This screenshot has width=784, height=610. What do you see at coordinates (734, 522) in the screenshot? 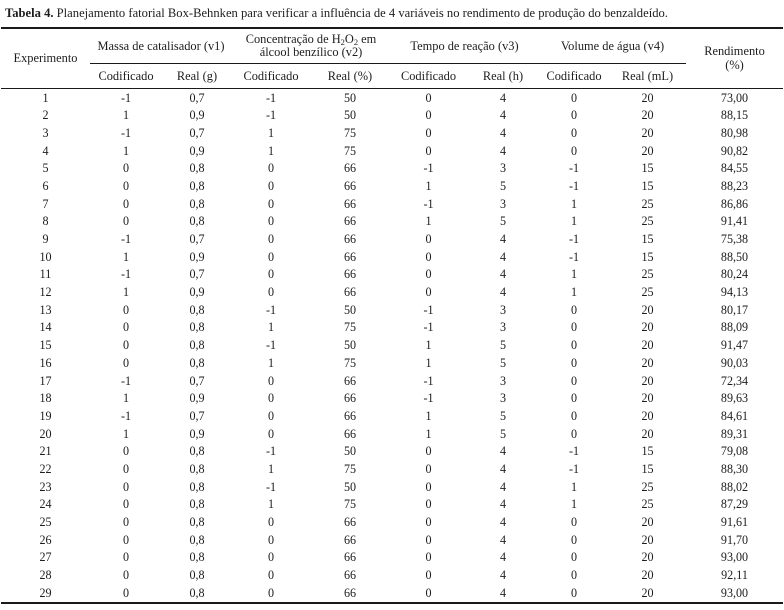
I see `cell: 91,61` at bounding box center [734, 522].